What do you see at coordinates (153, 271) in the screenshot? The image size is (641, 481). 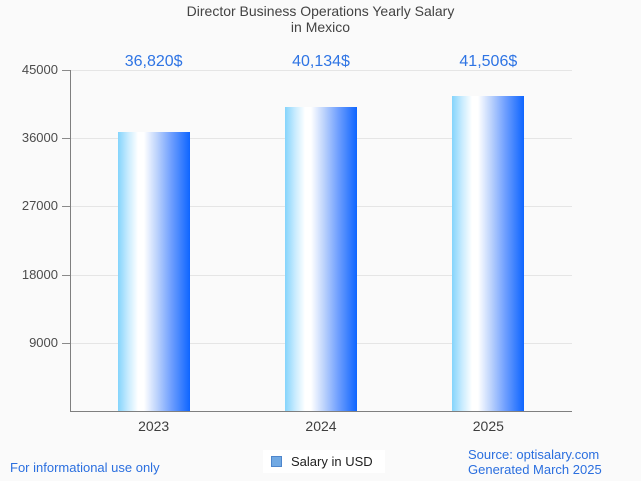 I see `bar-2023` at bounding box center [153, 271].